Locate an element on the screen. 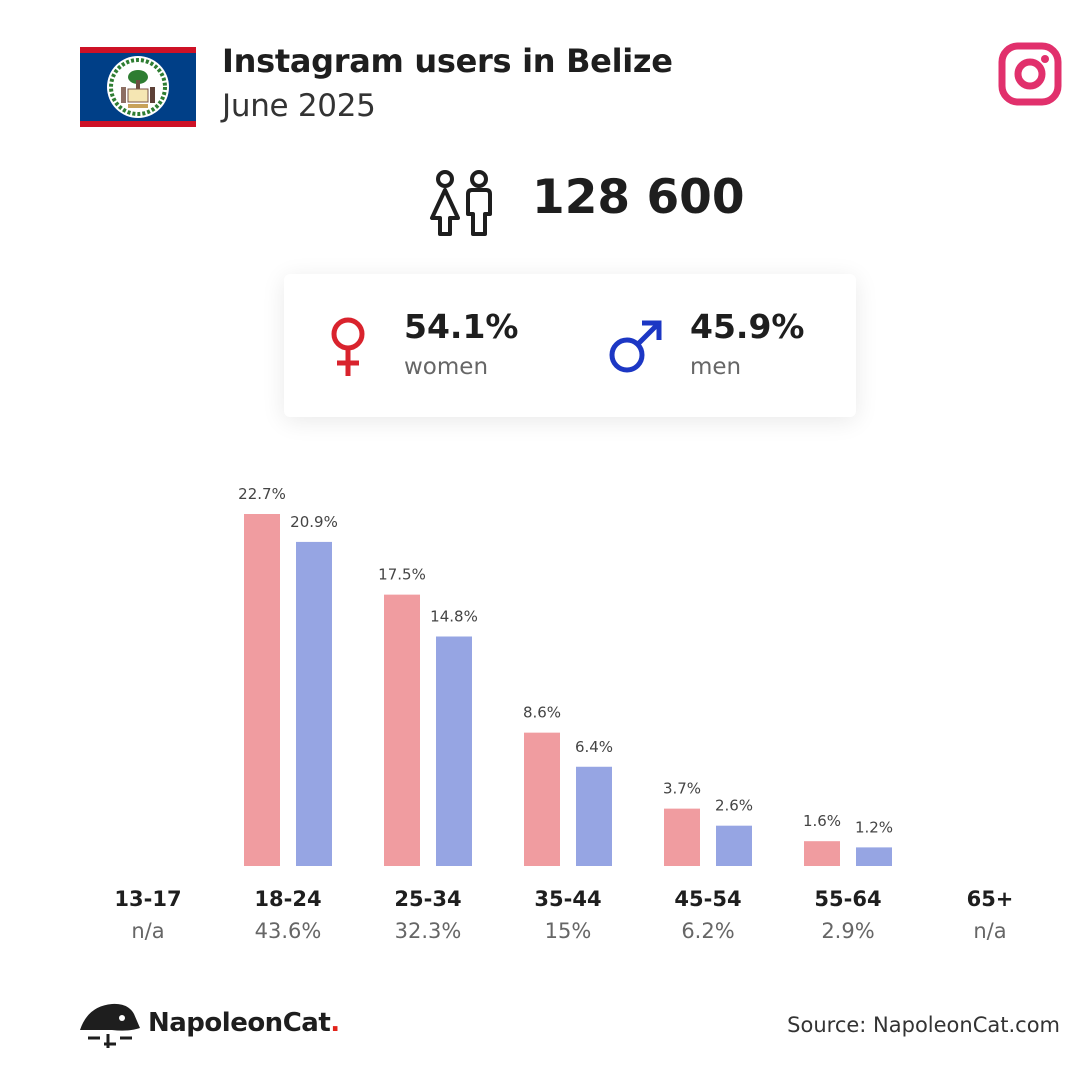  bar-label-men-35-44: 6.4% is located at coordinates (594, 747).